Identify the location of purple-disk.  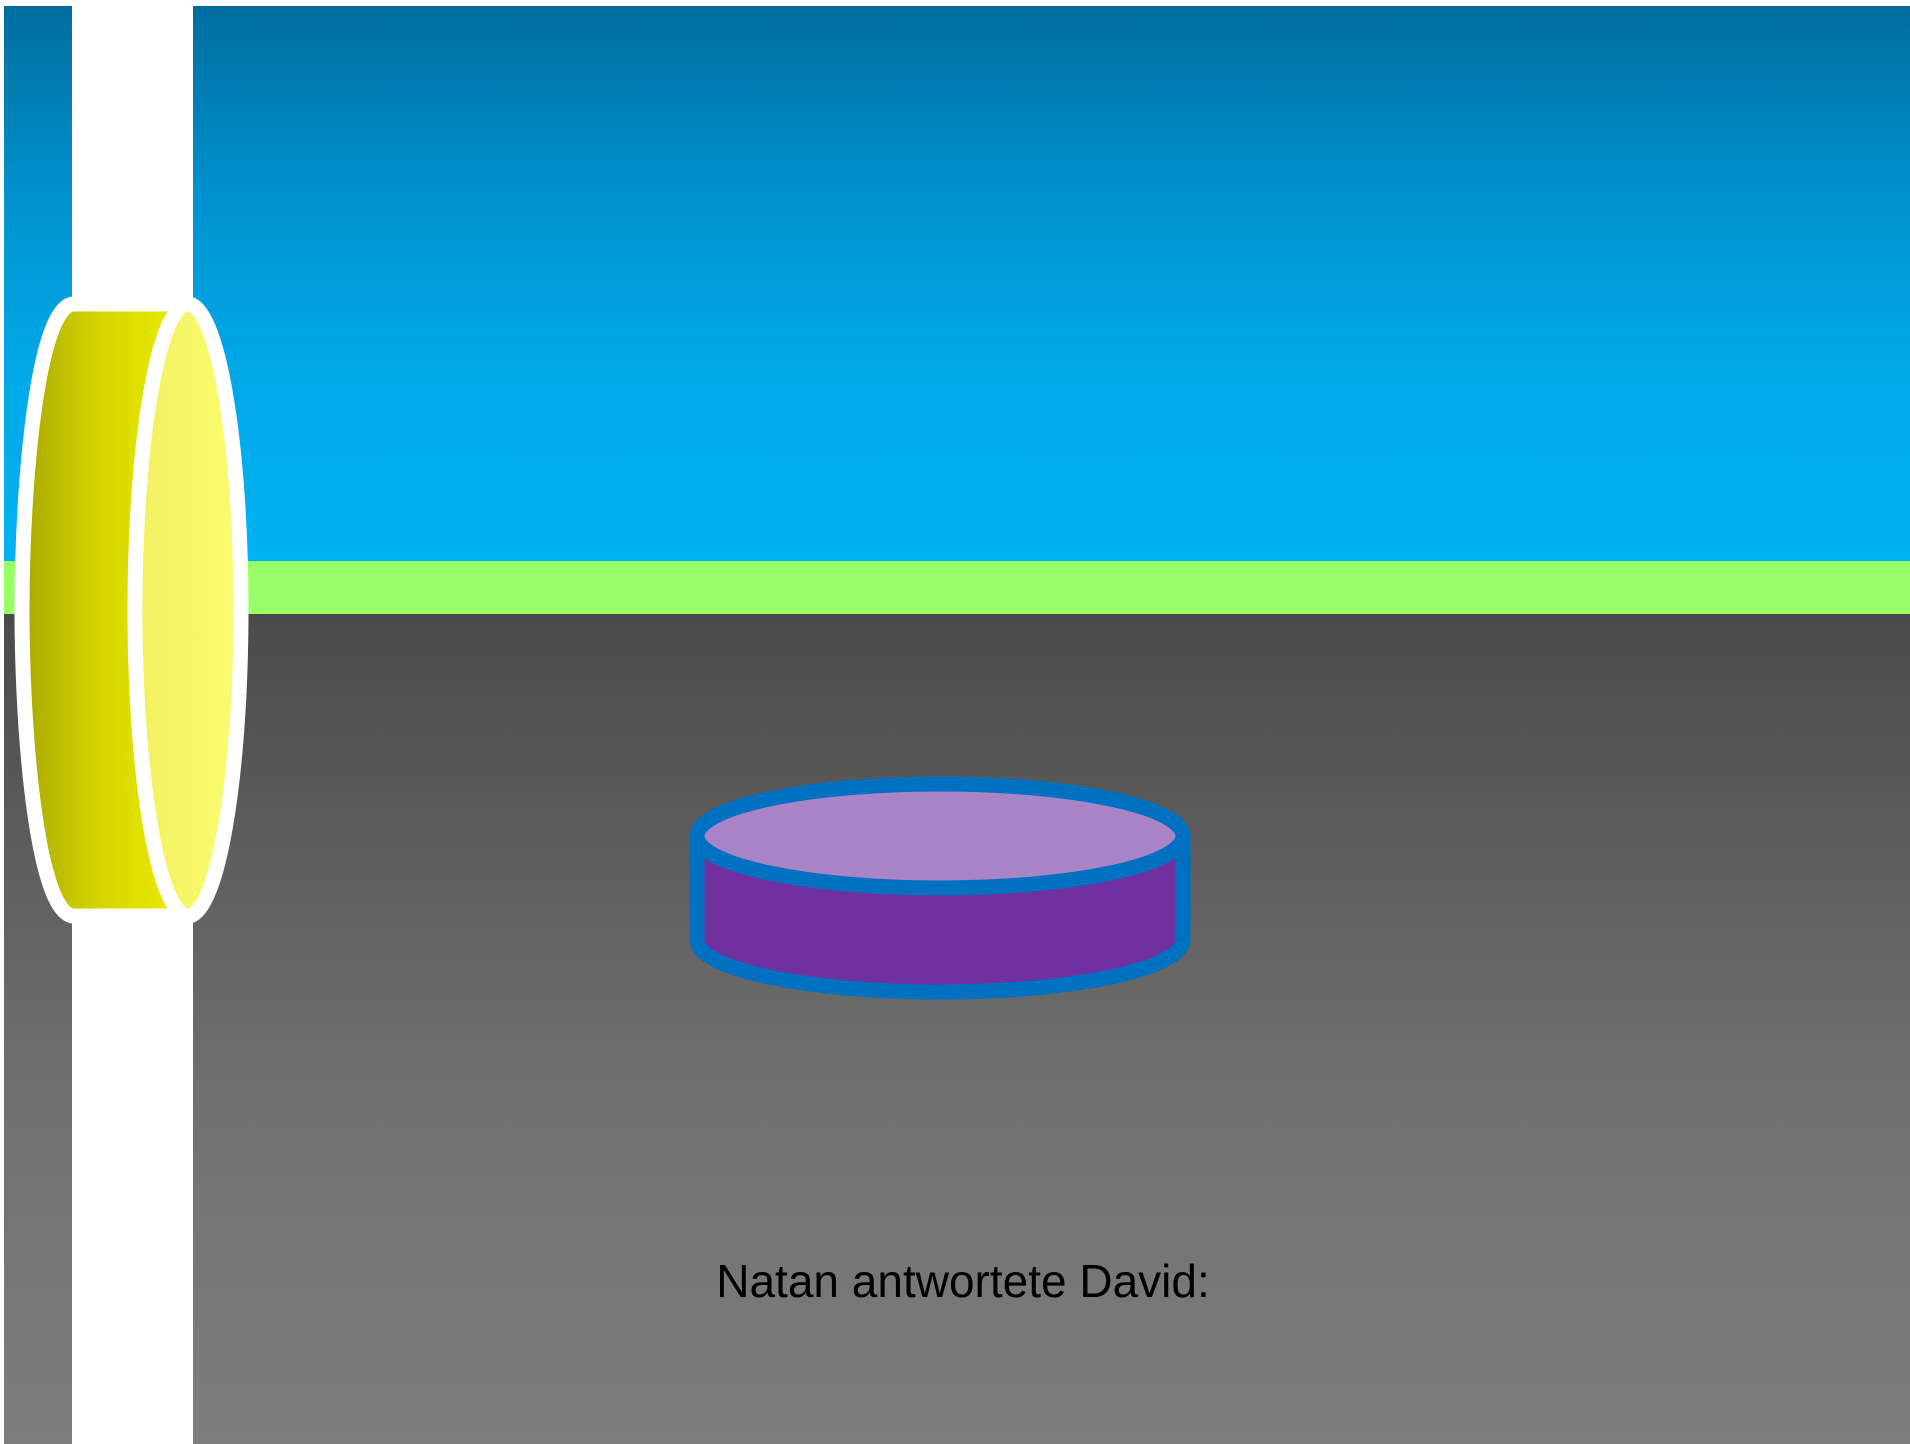
(940, 888).